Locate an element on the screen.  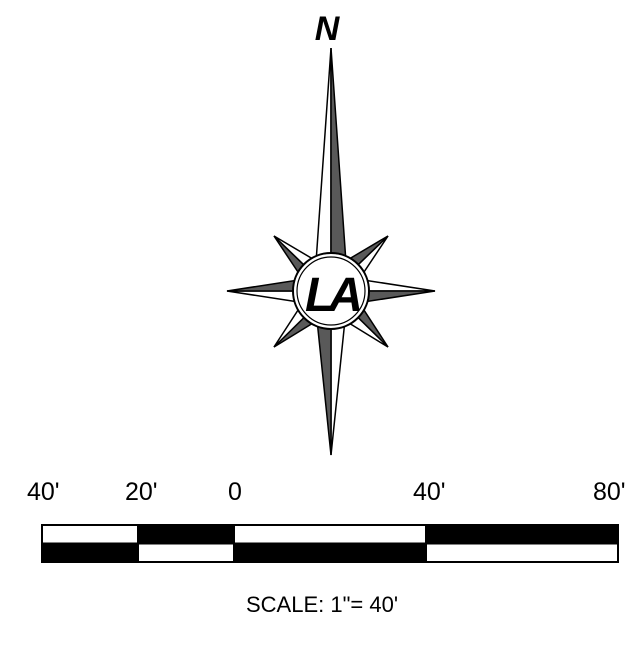
scale-tick-label: 20' is located at coordinates (141, 492).